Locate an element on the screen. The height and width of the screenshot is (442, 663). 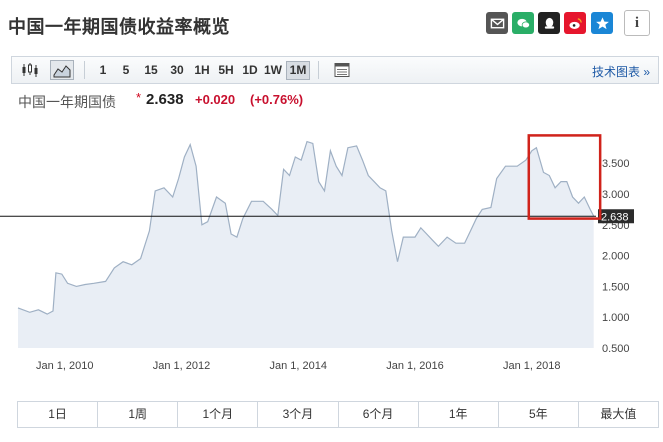
interval-1: 1 is located at coordinates (103, 70).